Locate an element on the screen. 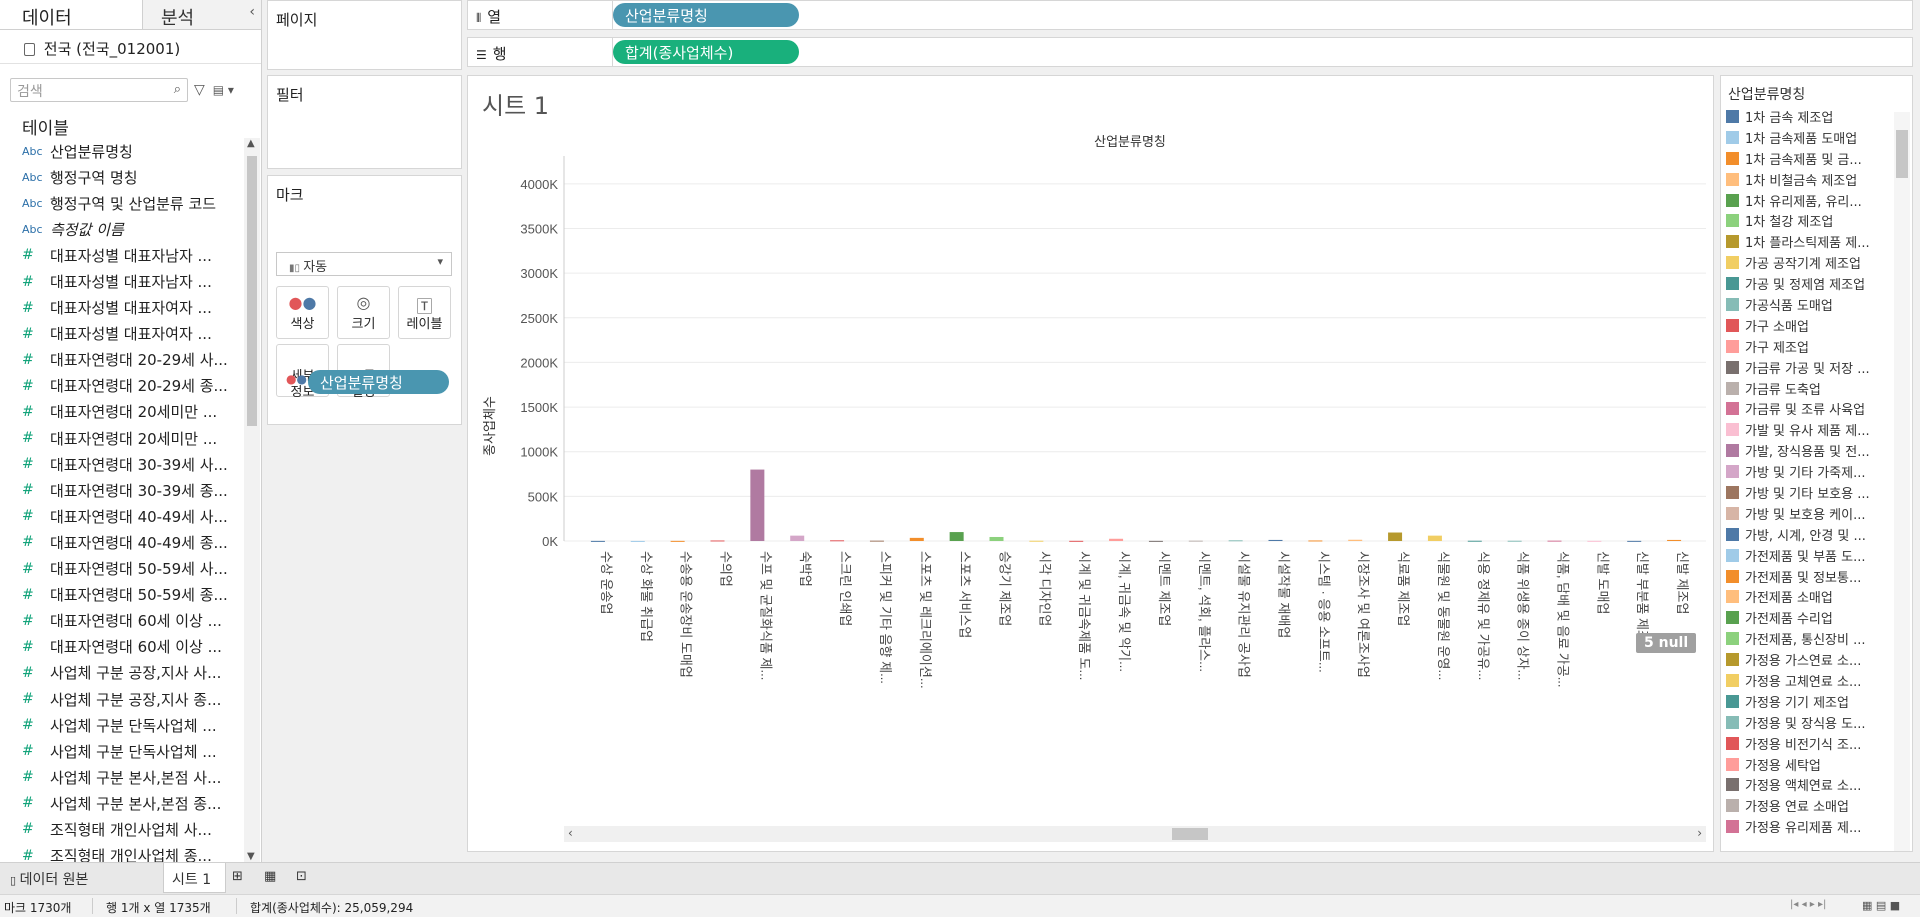 The height and width of the screenshot is (917, 1920). field-list-scrollbar: ▲ ▼ is located at coordinates (252, 500).